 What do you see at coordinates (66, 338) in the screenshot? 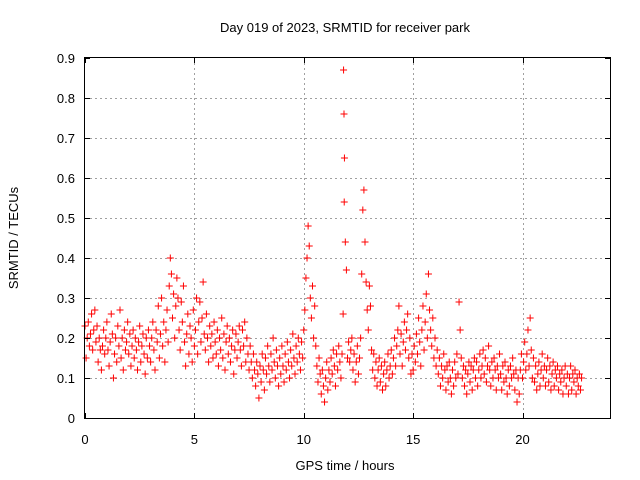
I see `y-tick-label: 0.2` at bounding box center [66, 338].